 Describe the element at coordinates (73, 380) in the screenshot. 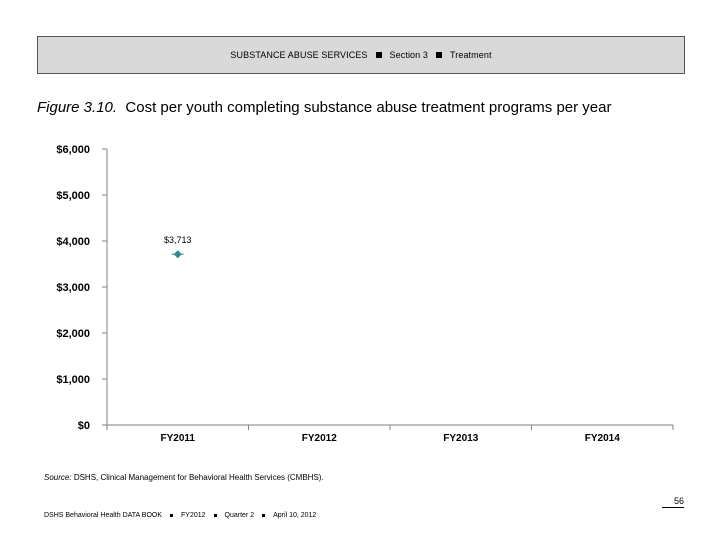

I see `y-tick-label: $1,000` at that location.